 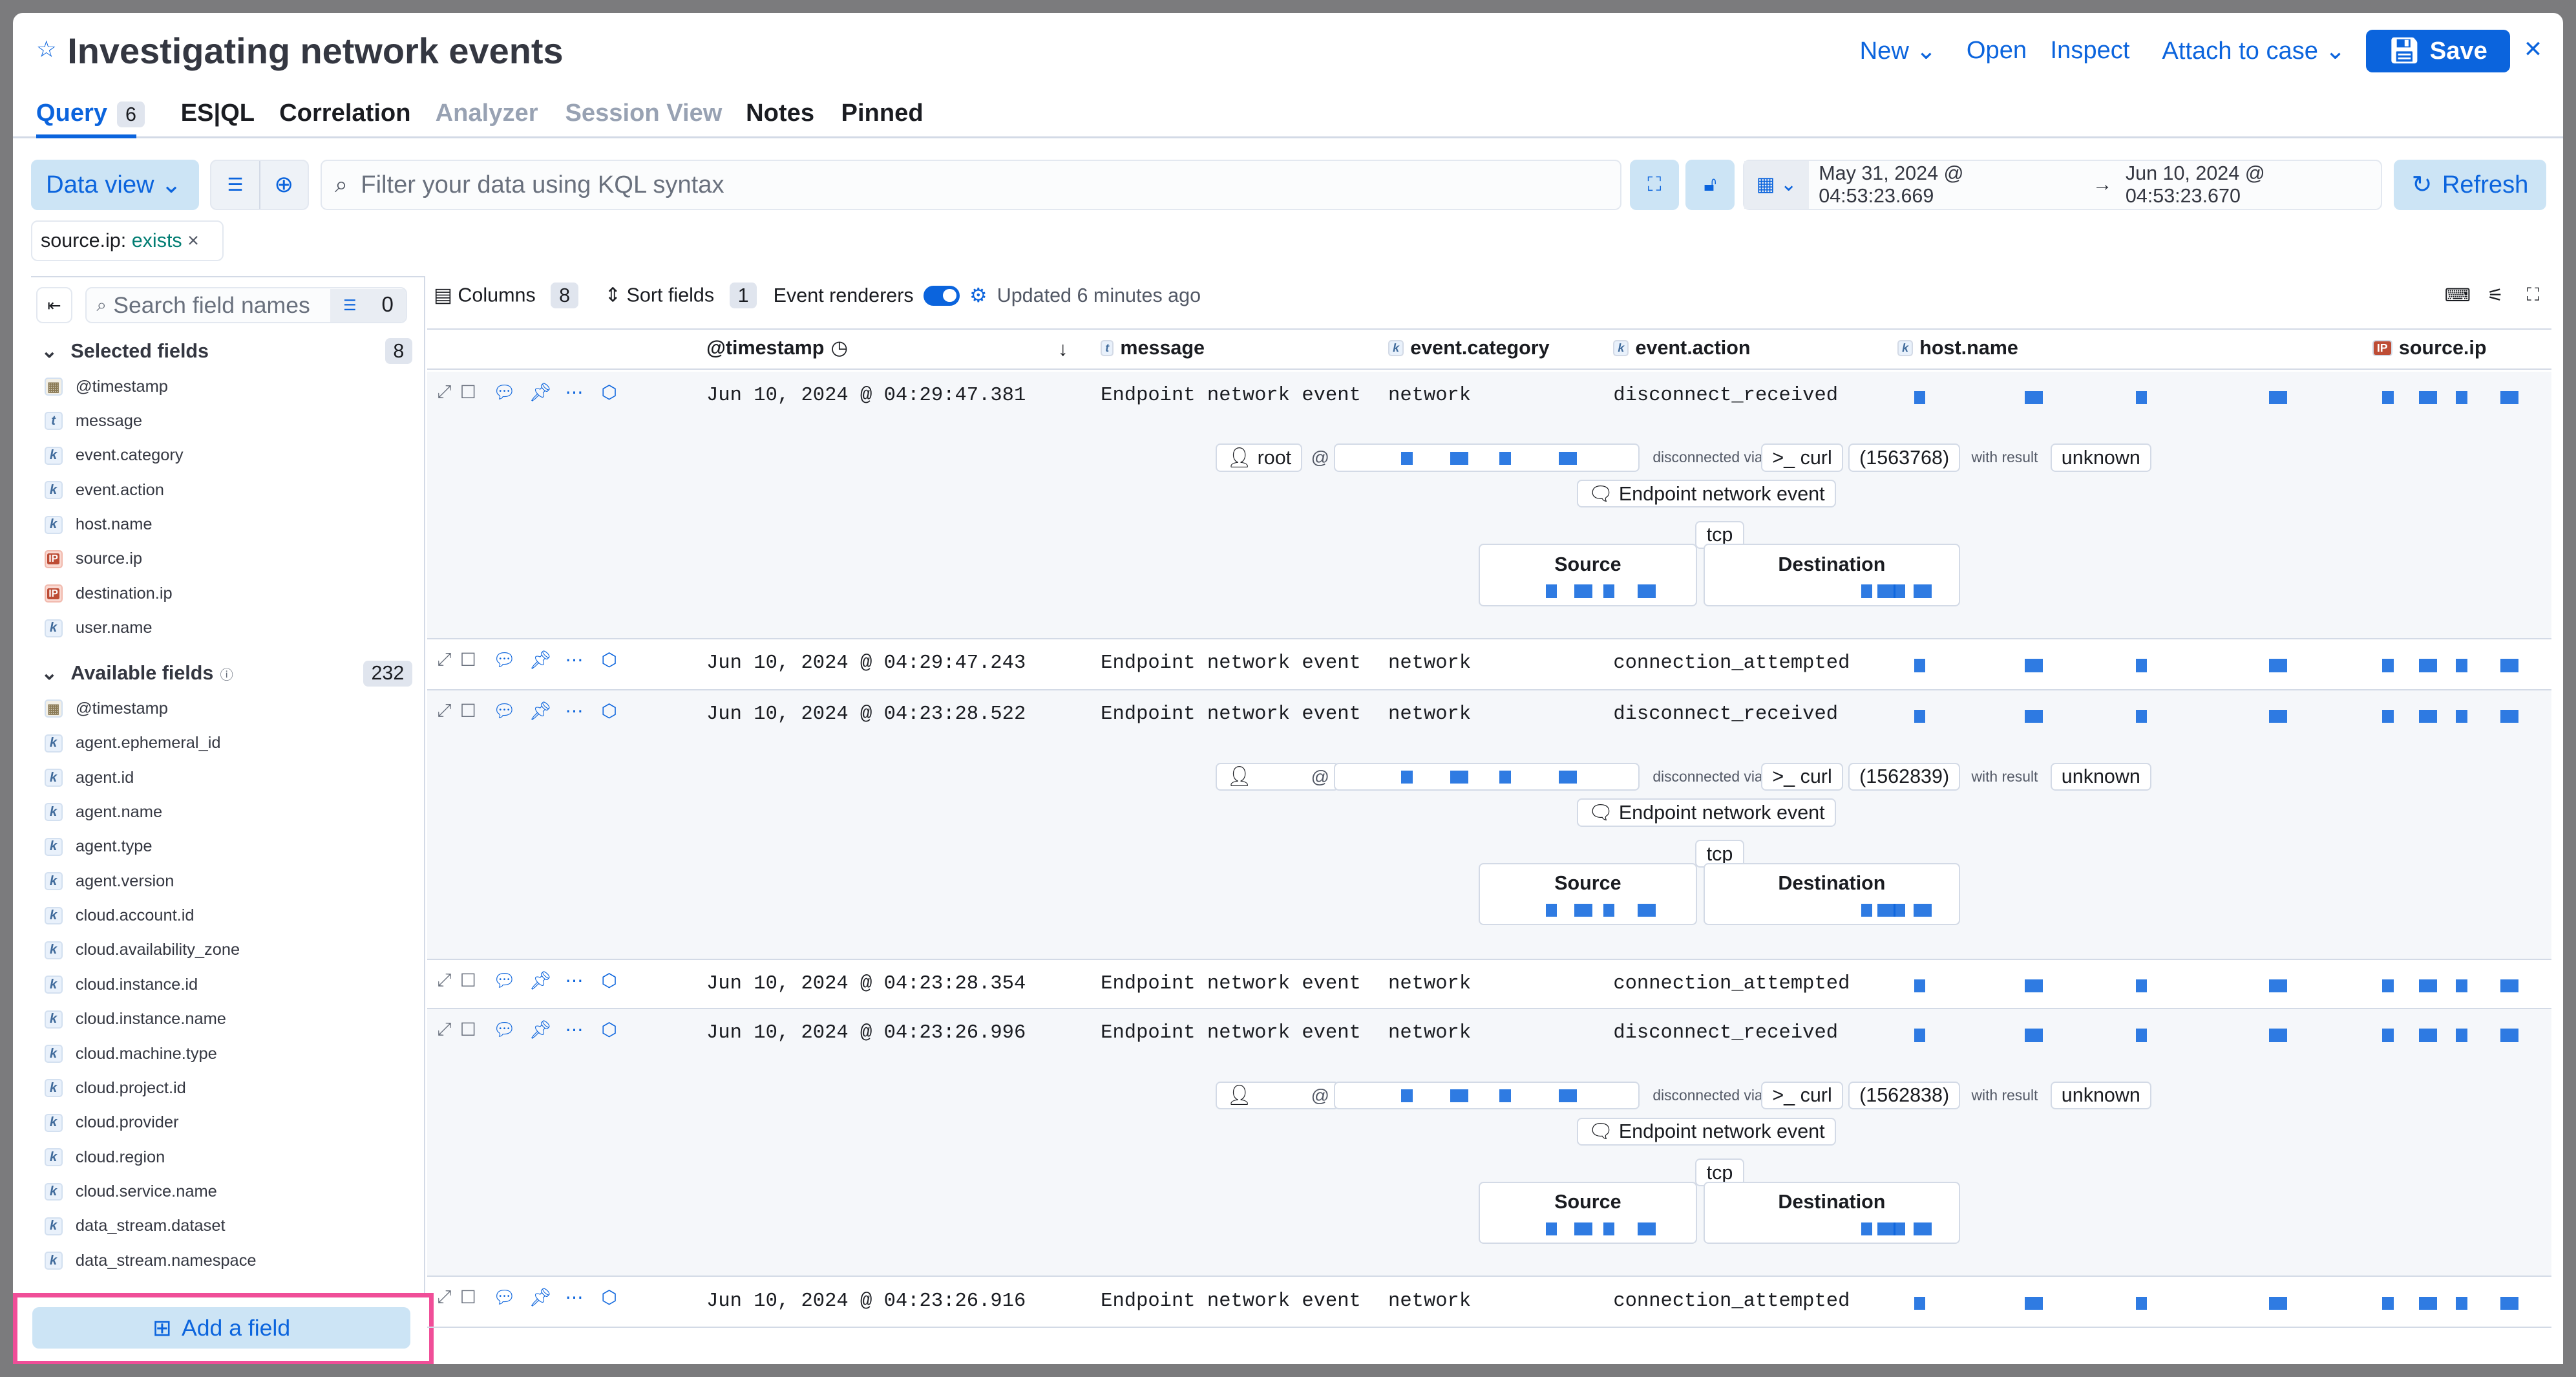 I want to click on field-type-filter: ☰ 0, so click(x=368, y=305).